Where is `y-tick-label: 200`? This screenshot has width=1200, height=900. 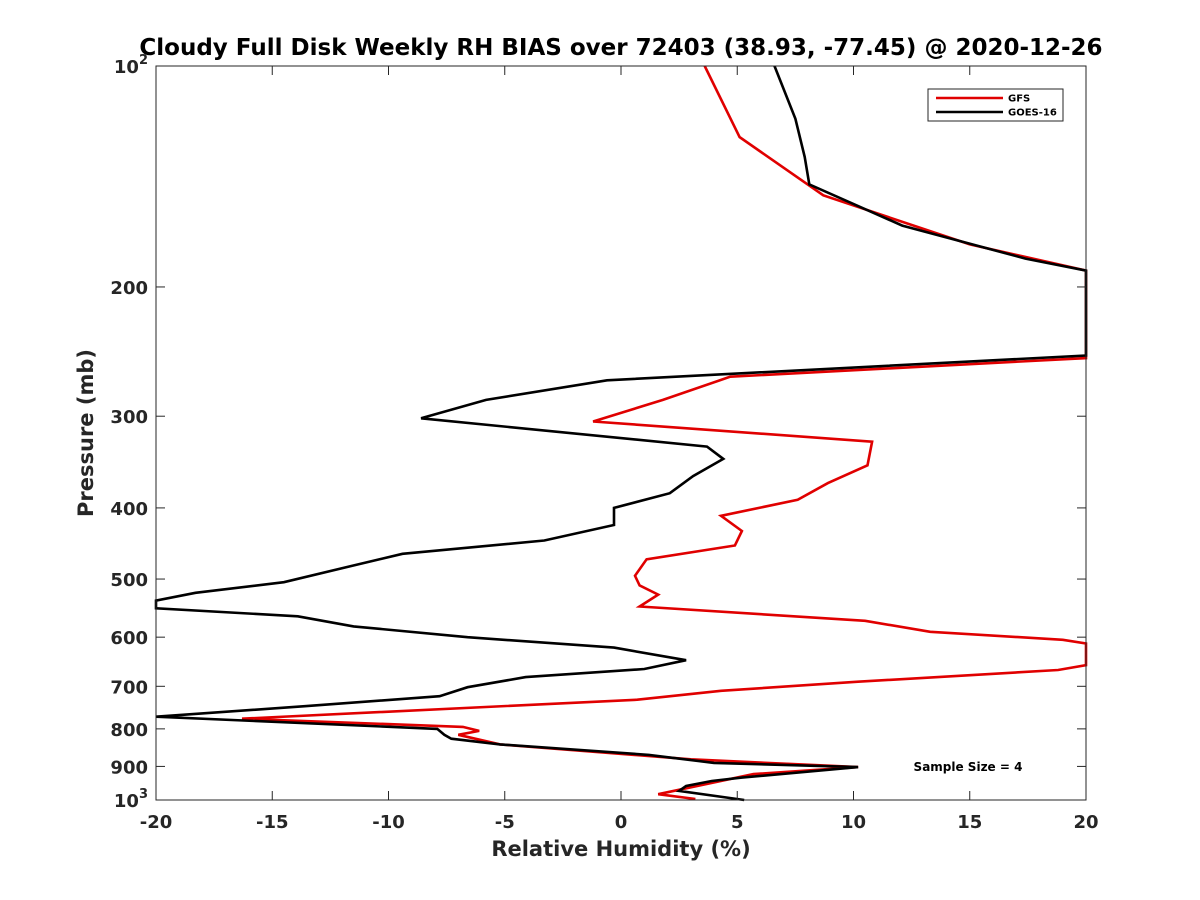 y-tick-label: 200 is located at coordinates (129, 288).